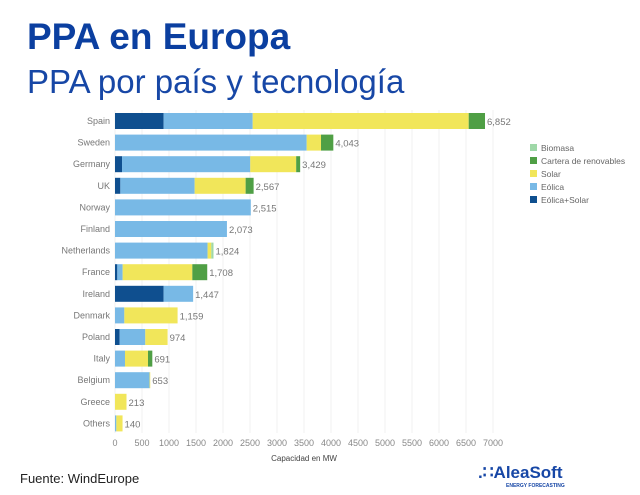 The image size is (640, 495). Describe the element at coordinates (85, 251) in the screenshot. I see `y-tick-label: Netherlands` at that location.